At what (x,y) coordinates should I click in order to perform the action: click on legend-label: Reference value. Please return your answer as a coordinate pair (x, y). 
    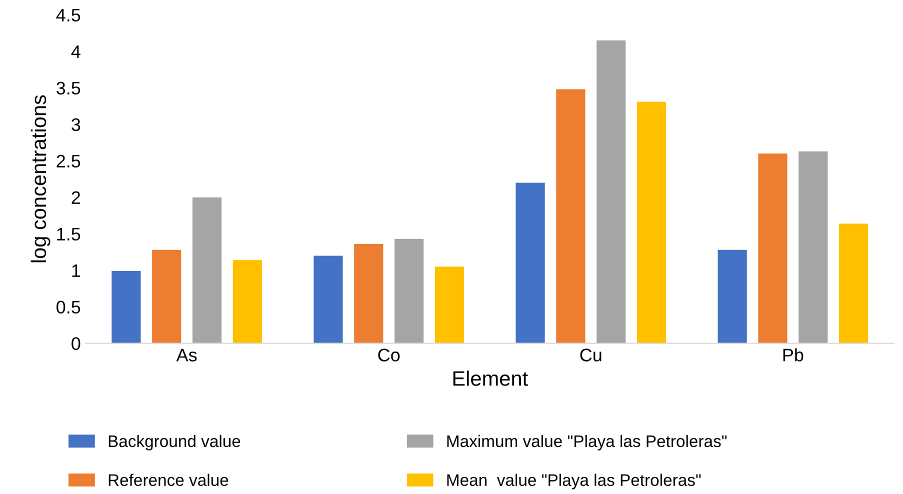
    Looking at the image, I should click on (168, 480).